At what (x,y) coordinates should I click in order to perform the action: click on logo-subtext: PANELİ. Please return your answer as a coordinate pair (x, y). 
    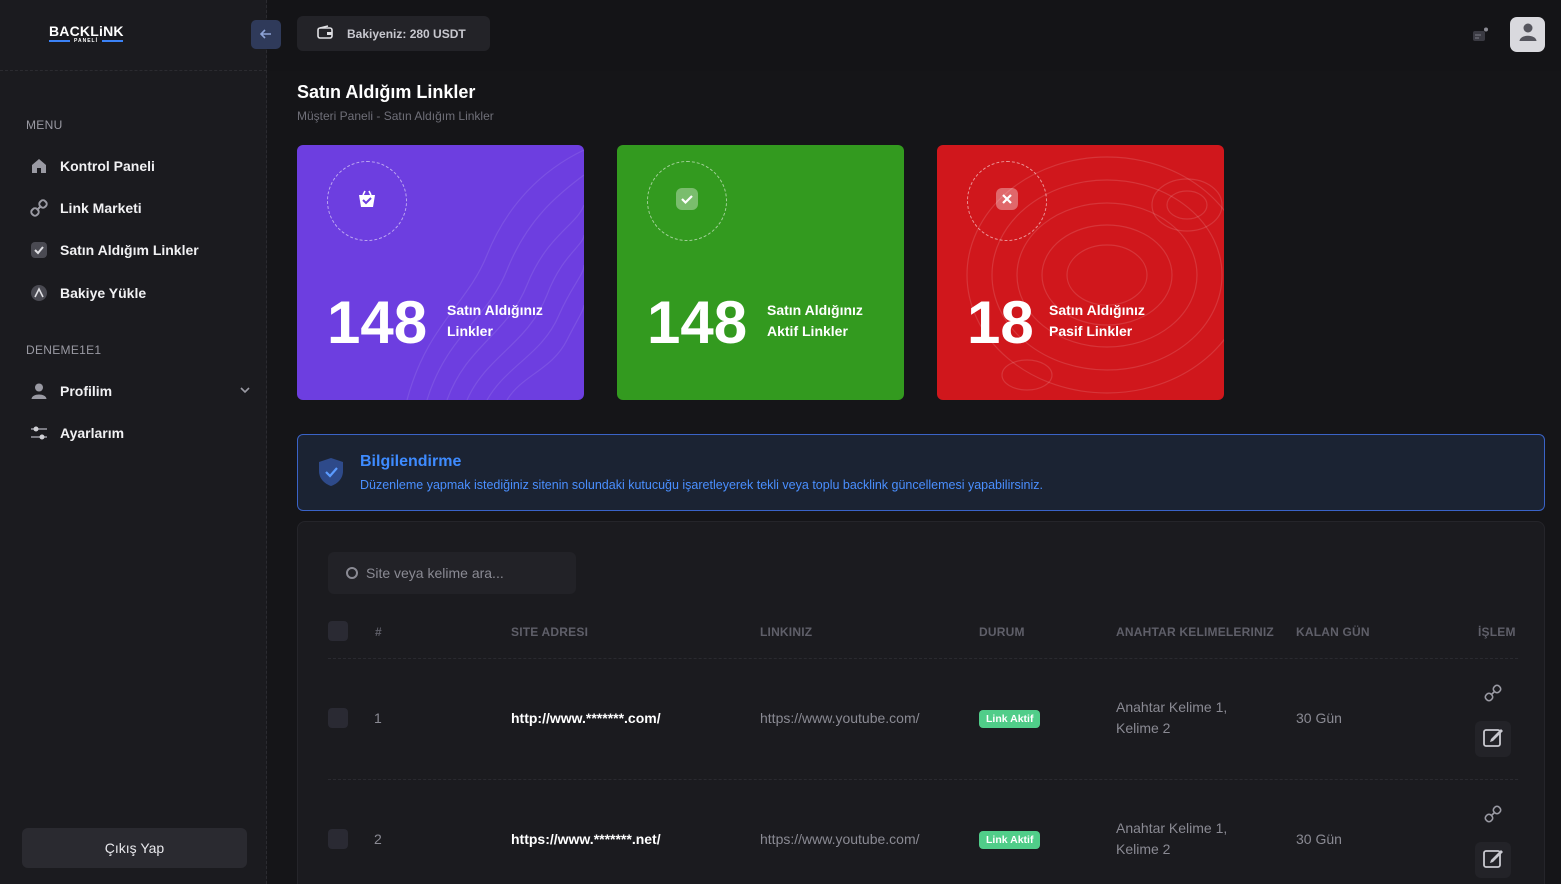
    Looking at the image, I should click on (86, 41).